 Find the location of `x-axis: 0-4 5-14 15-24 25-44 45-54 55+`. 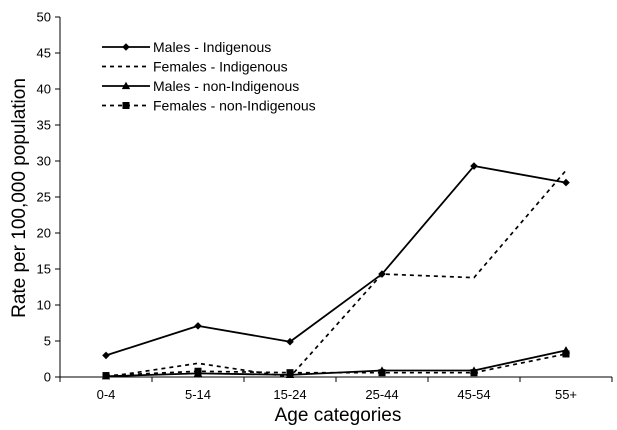

x-axis: 0-4 5-14 15-24 25-44 45-54 55+ is located at coordinates (336, 389).